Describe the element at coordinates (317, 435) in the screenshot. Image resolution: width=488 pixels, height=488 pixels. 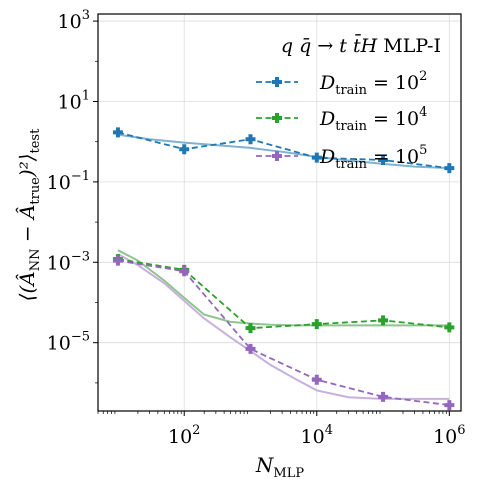
I see `x-tick-label: 10⁴` at that location.